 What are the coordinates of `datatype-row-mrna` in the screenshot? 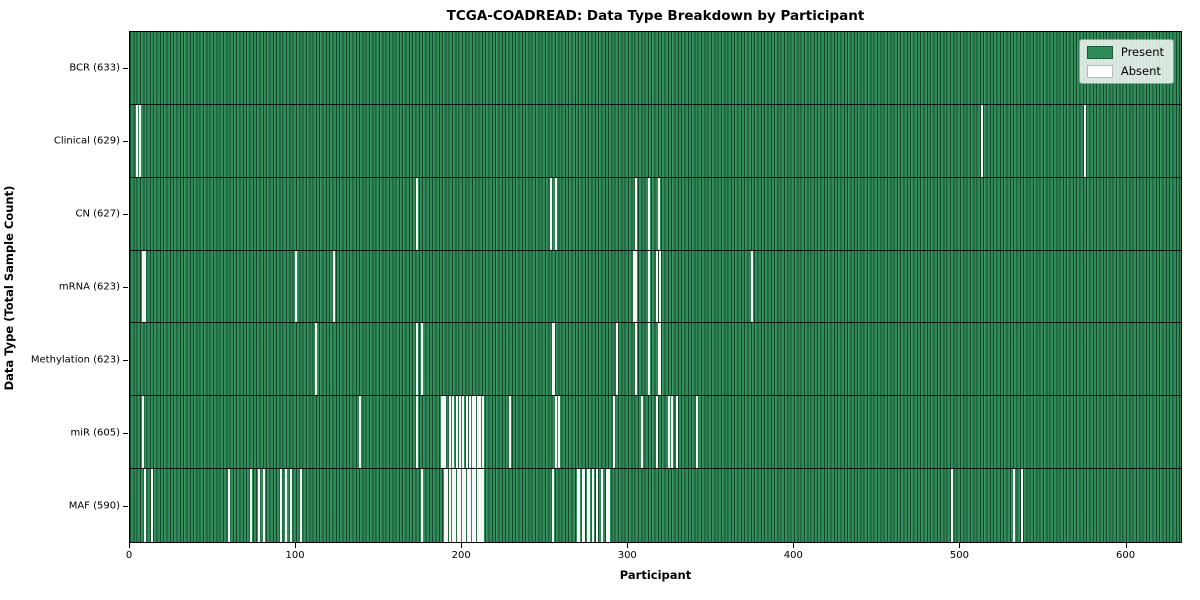 It's located at (655, 287).